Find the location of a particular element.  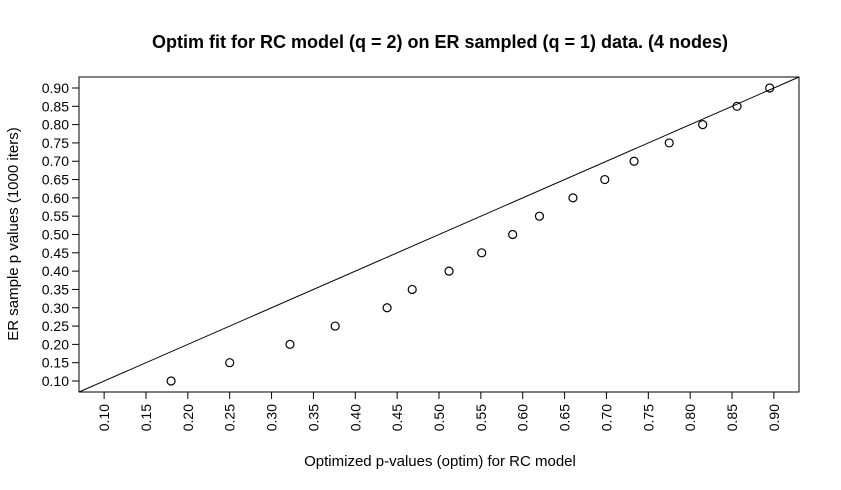

x-tick-label: 0.25 is located at coordinates (230, 417).